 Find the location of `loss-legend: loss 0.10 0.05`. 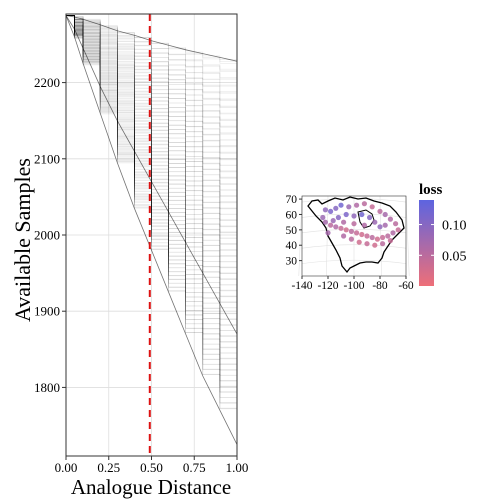

loss-legend: loss 0.10 0.05 is located at coordinates (443, 234).